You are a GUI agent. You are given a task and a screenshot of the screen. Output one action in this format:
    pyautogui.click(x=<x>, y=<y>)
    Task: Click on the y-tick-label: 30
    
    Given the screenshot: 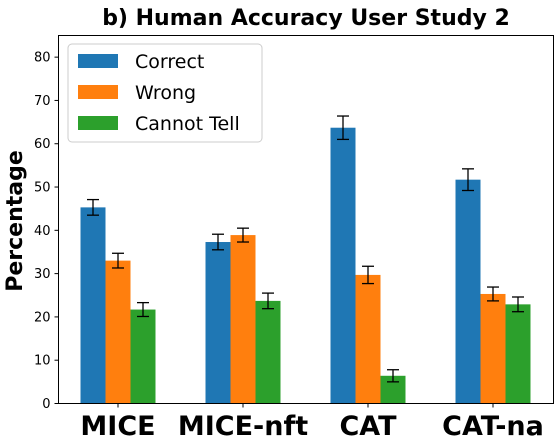 What is the action you would take?
    pyautogui.click(x=42, y=274)
    